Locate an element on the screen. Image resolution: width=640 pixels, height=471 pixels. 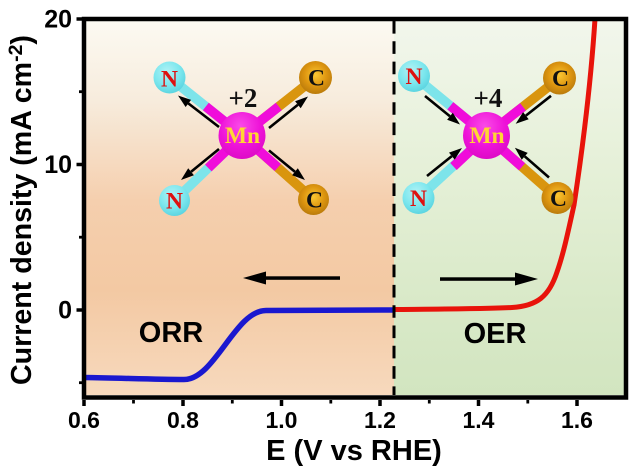
svg-text: 10 is located at coordinates (58, 165).